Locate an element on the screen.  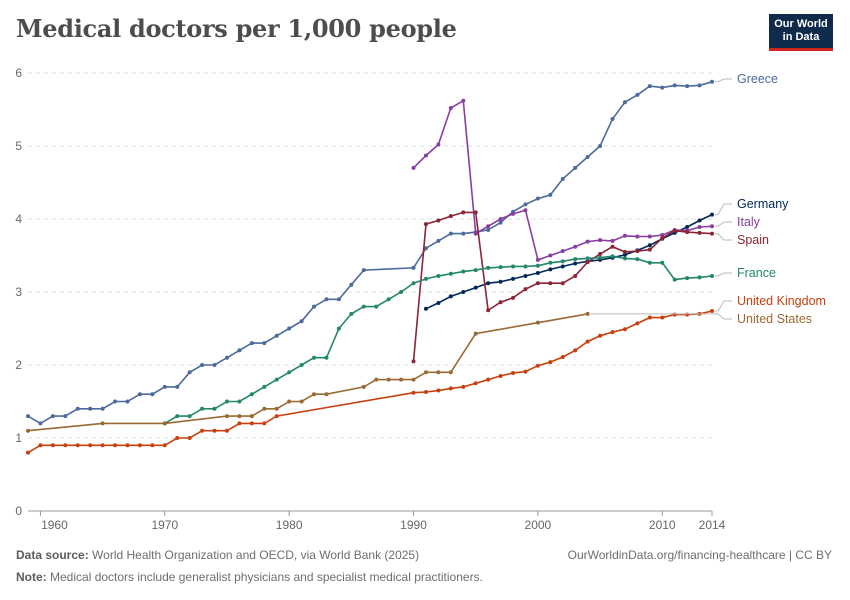
x-tick-label: 1980 is located at coordinates (289, 525).